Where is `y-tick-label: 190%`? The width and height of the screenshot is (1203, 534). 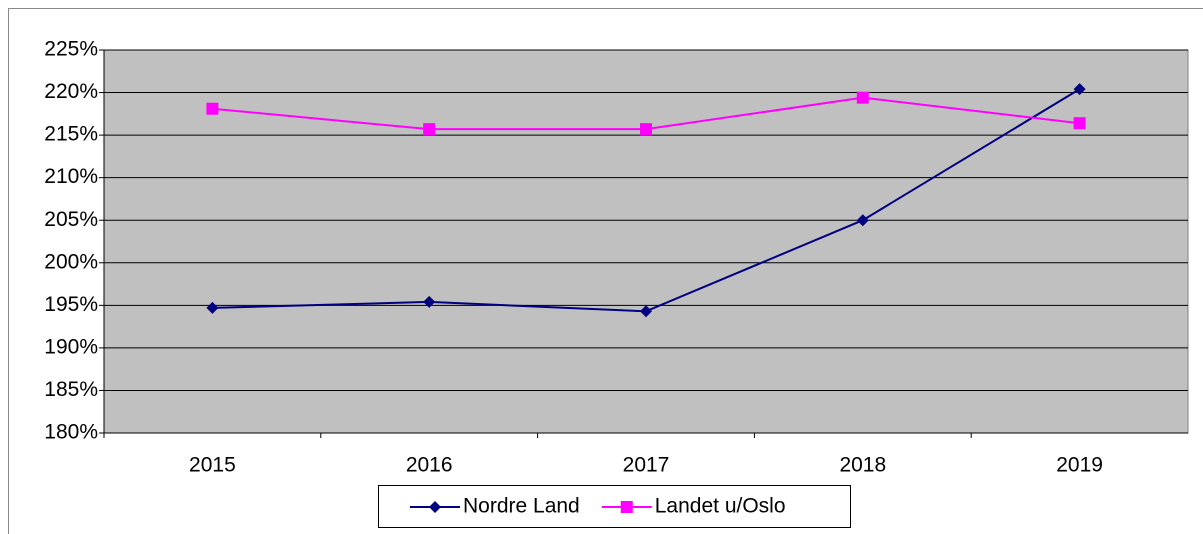 y-tick-label: 190% is located at coordinates (71, 346).